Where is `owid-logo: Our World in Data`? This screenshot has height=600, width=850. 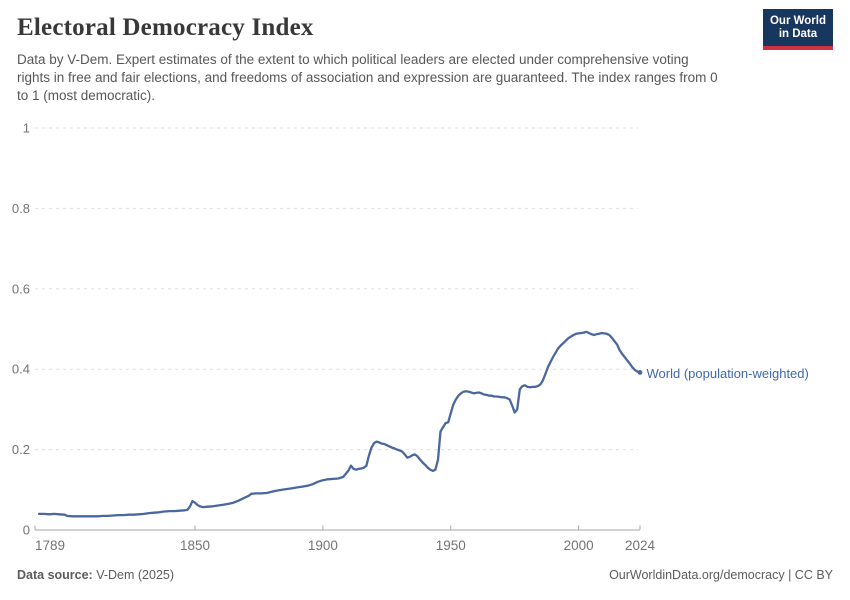
owid-logo: Our World in Data is located at coordinates (797, 29).